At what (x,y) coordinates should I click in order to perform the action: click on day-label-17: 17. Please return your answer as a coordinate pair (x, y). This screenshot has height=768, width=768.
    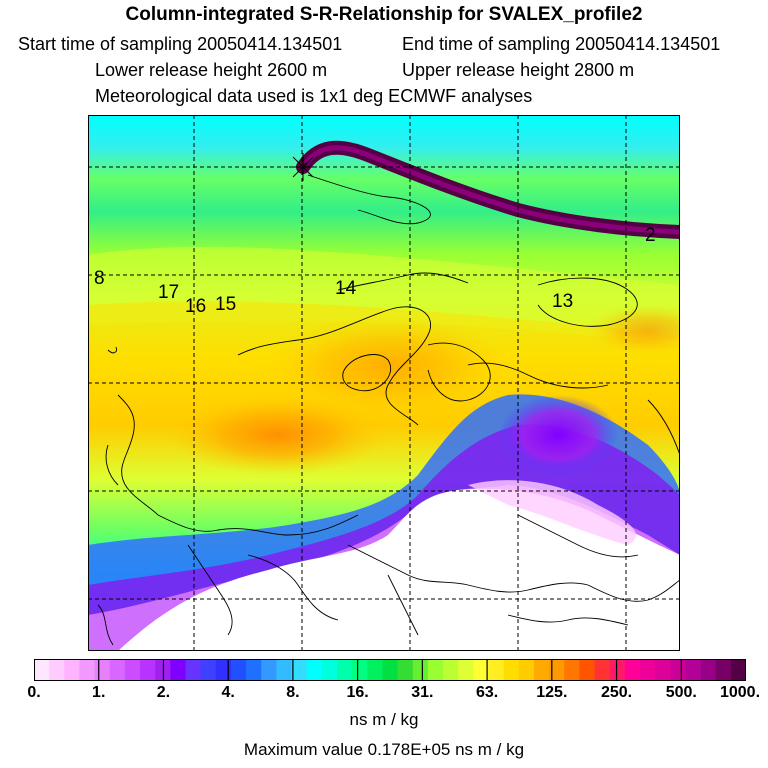
    Looking at the image, I should click on (168, 292).